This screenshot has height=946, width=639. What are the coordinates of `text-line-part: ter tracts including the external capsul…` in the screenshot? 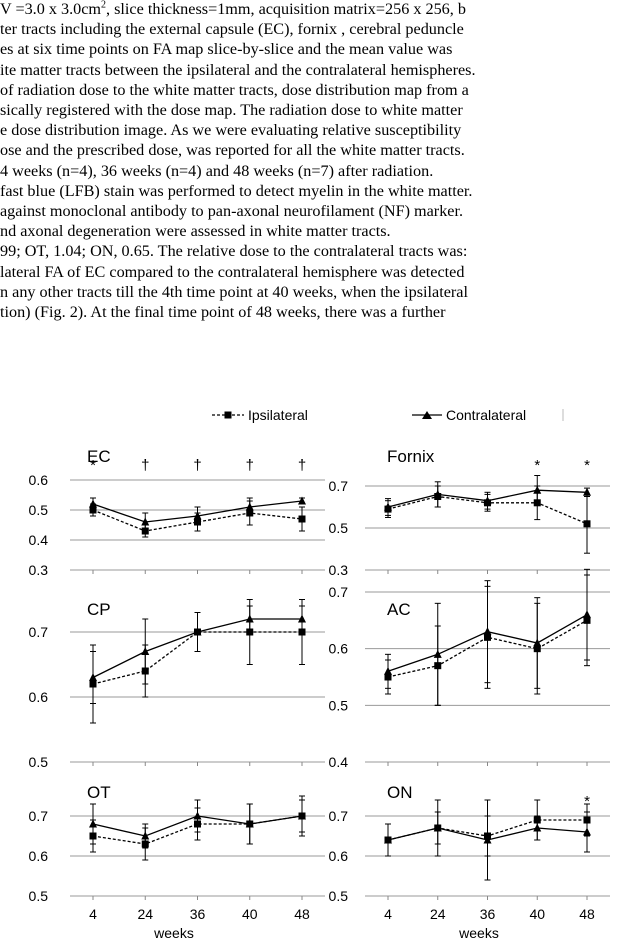 It's located at (232, 29).